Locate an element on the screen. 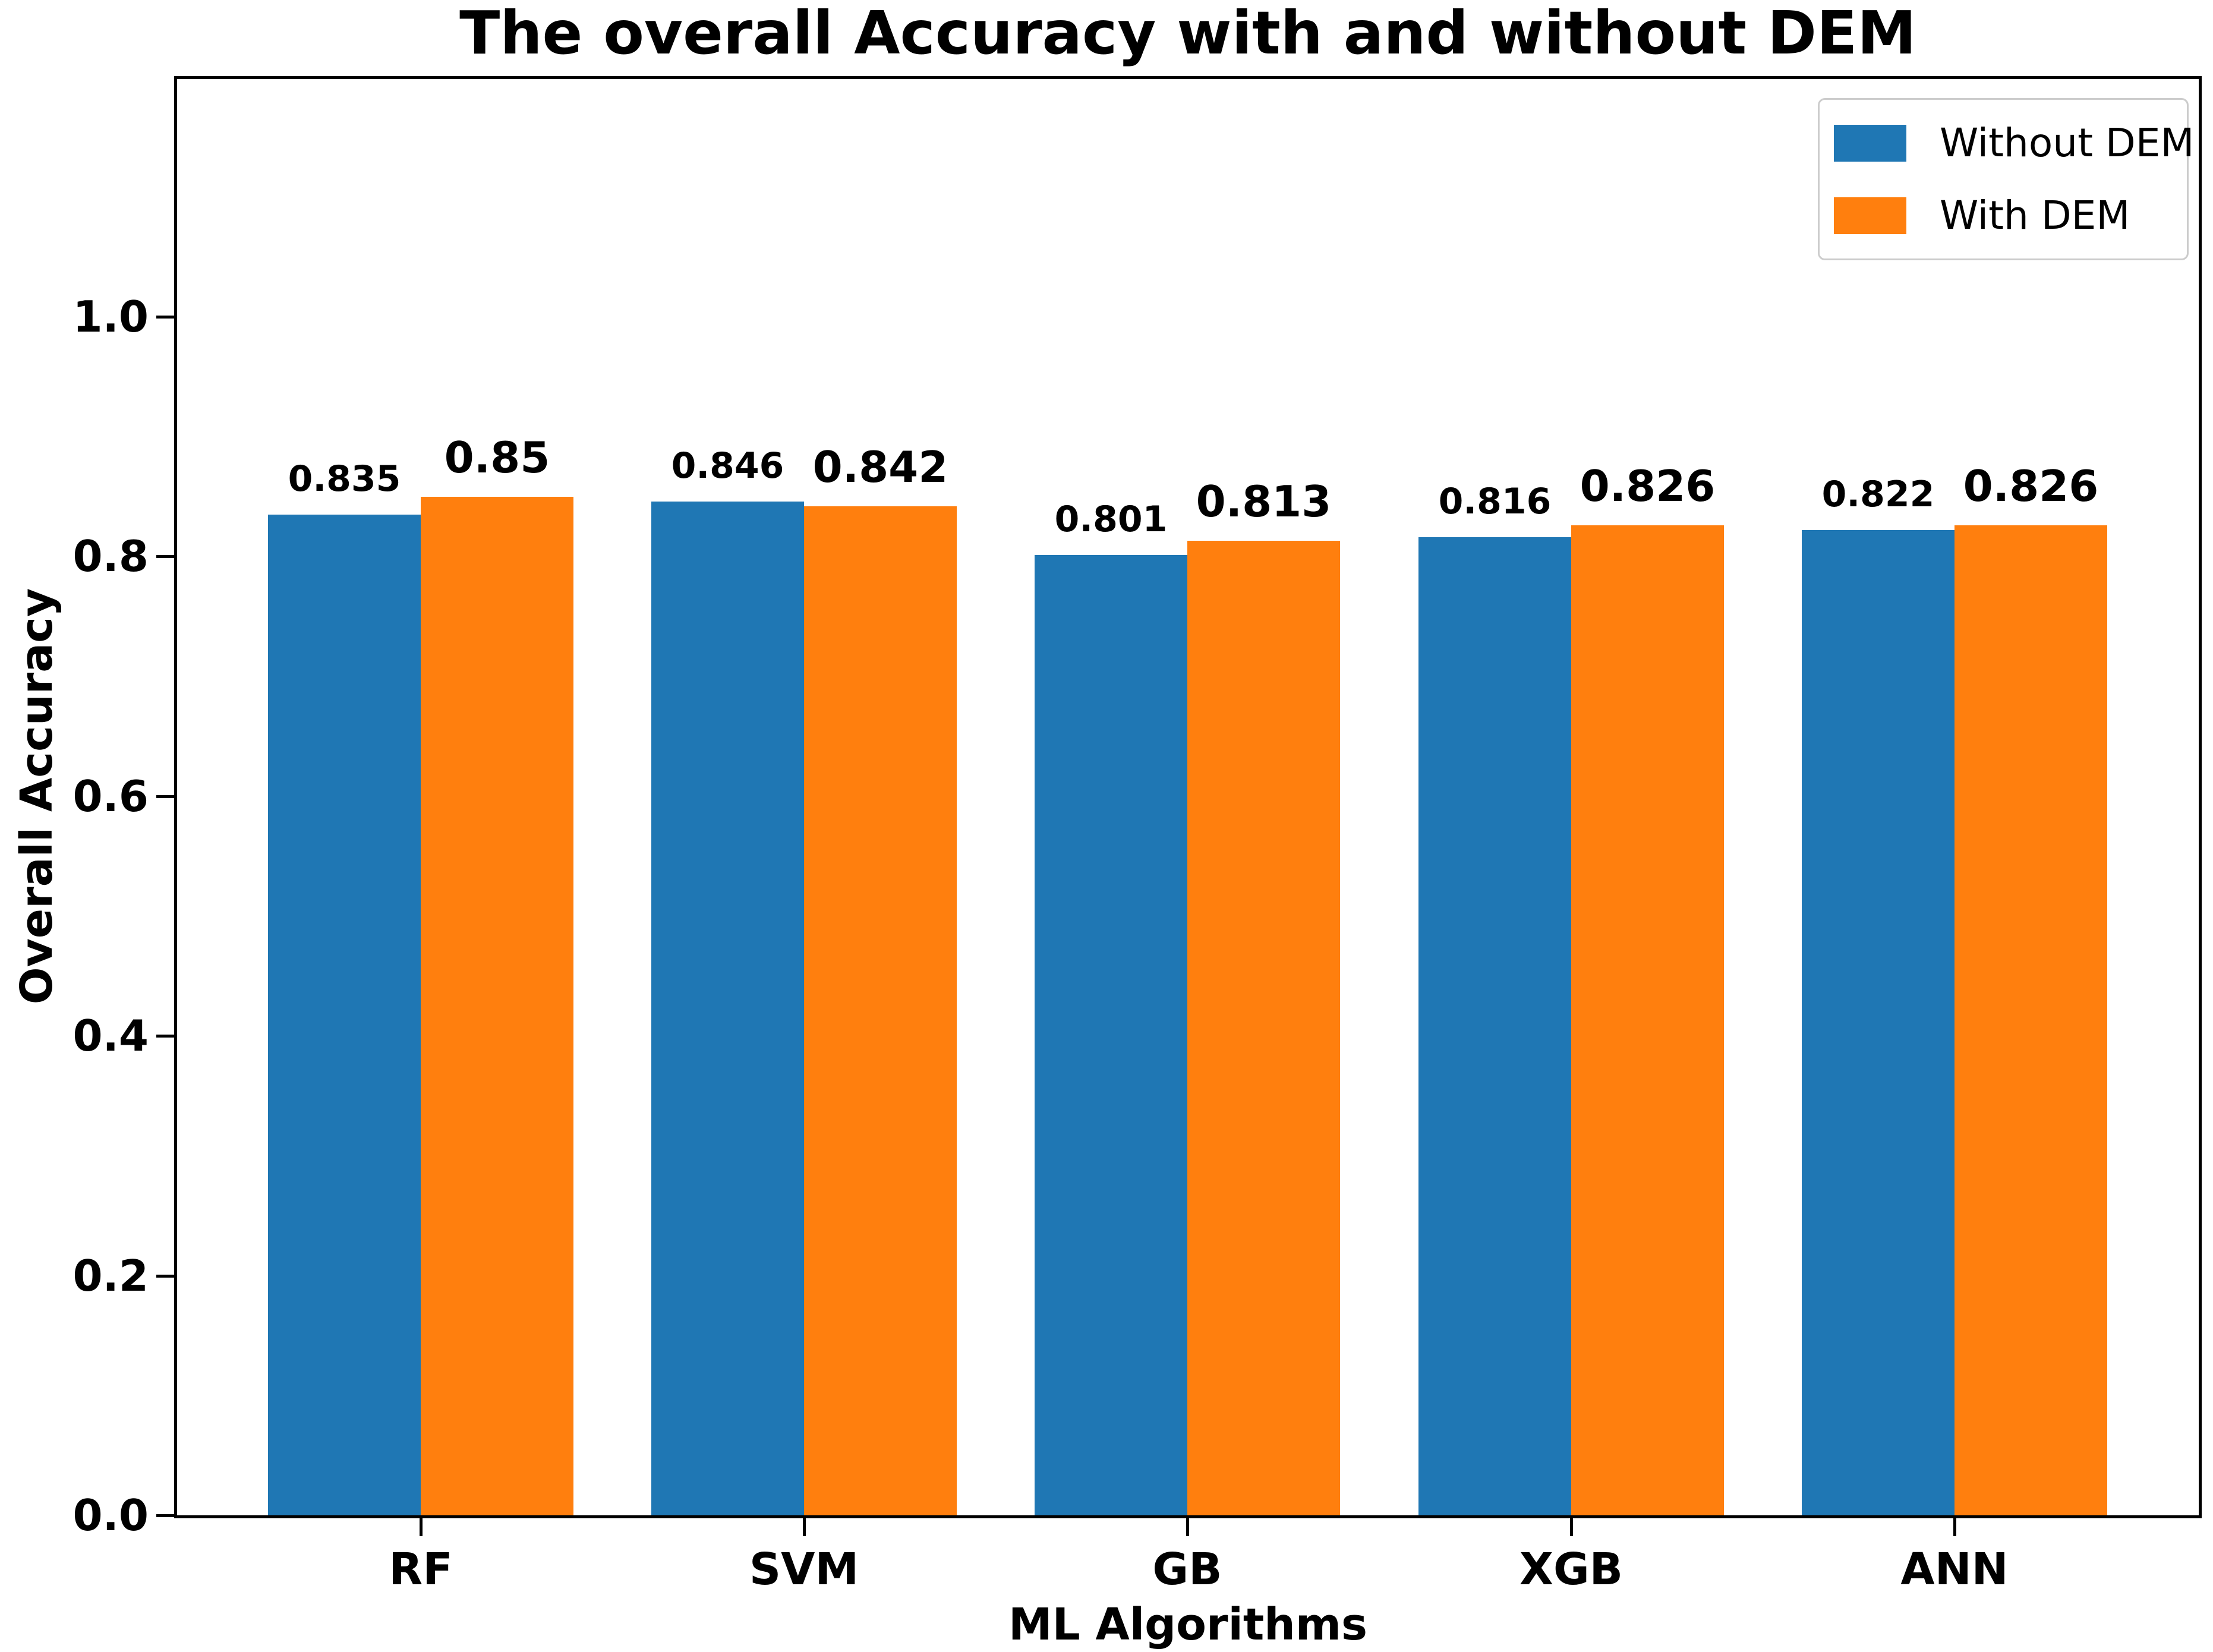 This screenshot has height=1652, width=2213. legend: Without DEM With DEM is located at coordinates (2006, 179).